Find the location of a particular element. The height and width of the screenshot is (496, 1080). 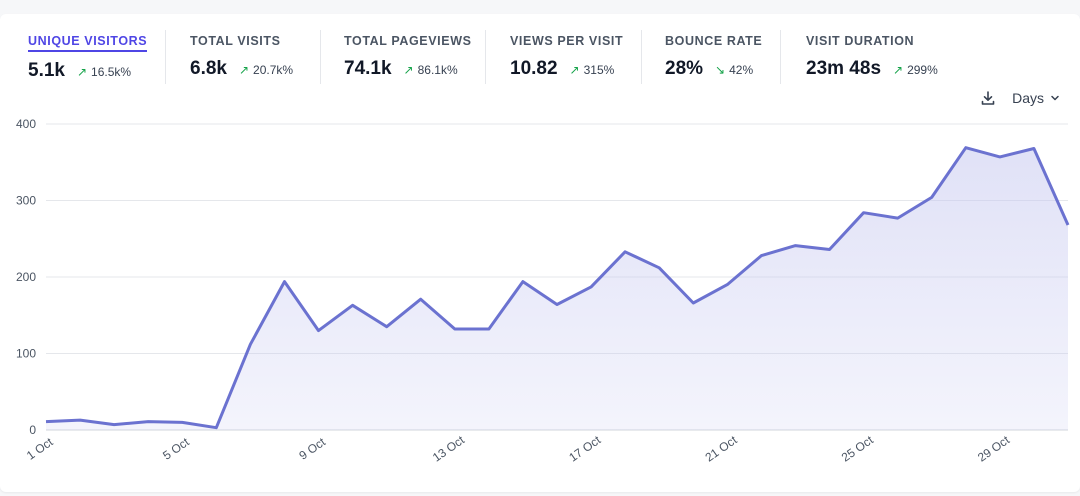

x-tick-label: 5 Oct is located at coordinates (176, 448).